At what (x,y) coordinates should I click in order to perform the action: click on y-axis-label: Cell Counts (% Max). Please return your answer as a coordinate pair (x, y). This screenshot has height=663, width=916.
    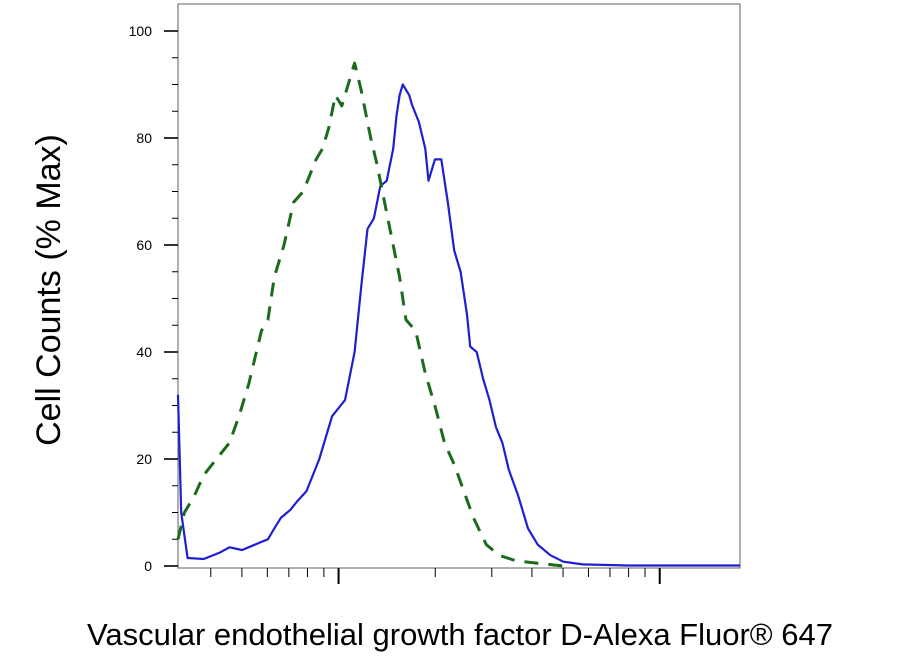
    Looking at the image, I should click on (49, 290).